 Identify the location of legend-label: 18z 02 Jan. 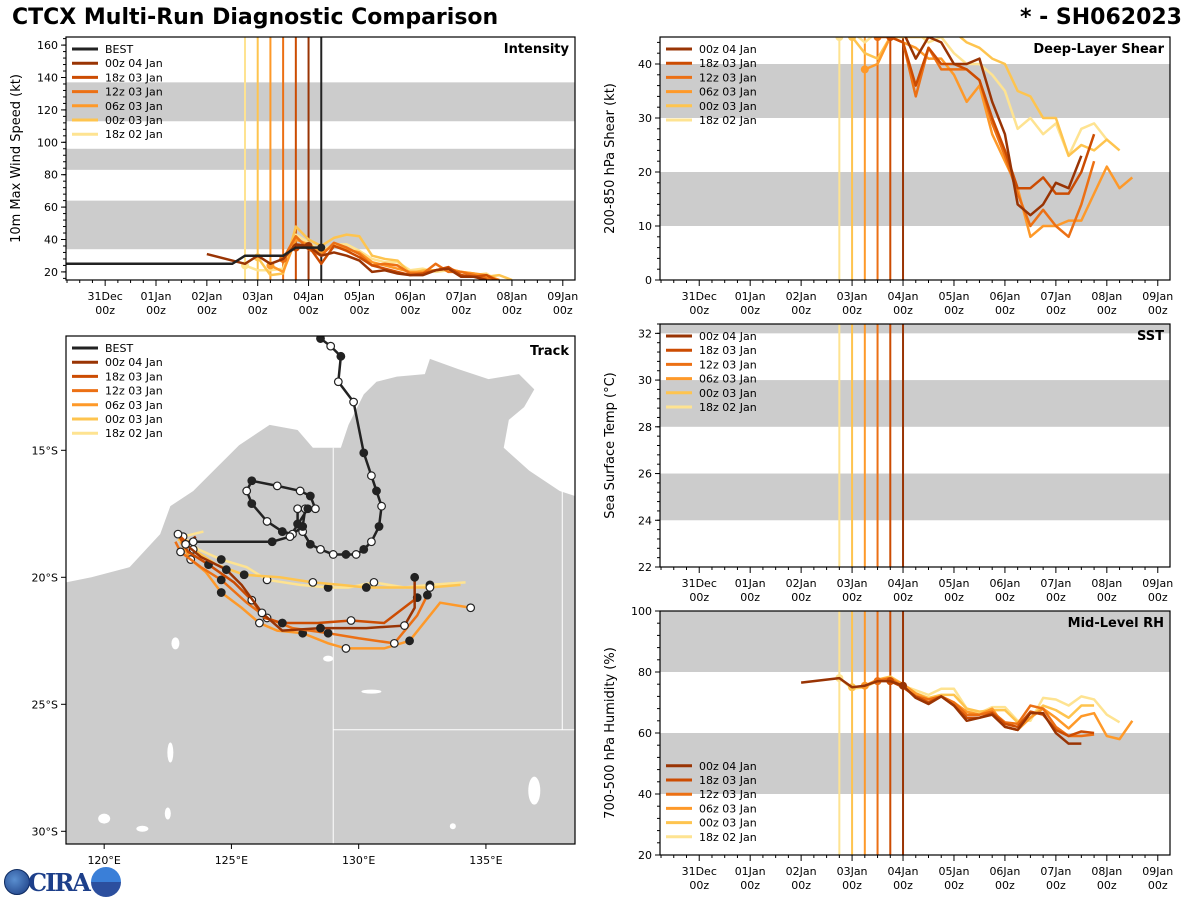
(134, 134).